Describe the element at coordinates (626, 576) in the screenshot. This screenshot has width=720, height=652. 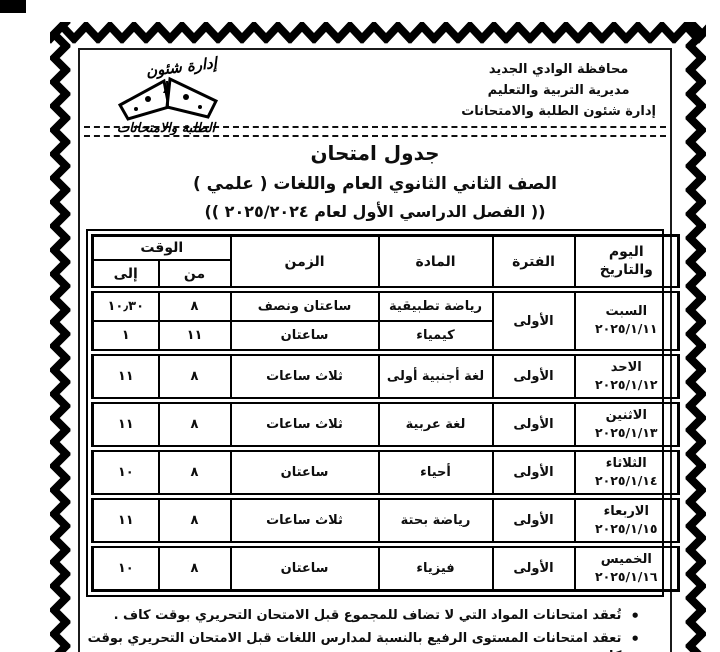
I see `date-value: ٢٠٢٥/١/١٦` at that location.